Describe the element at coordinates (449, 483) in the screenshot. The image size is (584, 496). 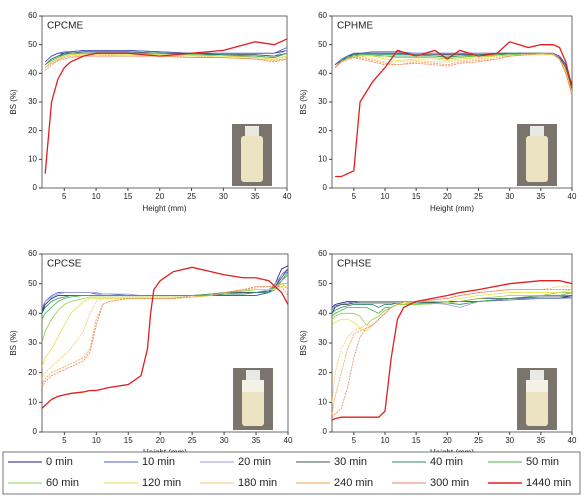
I see `legend-label: 300 min` at that location.